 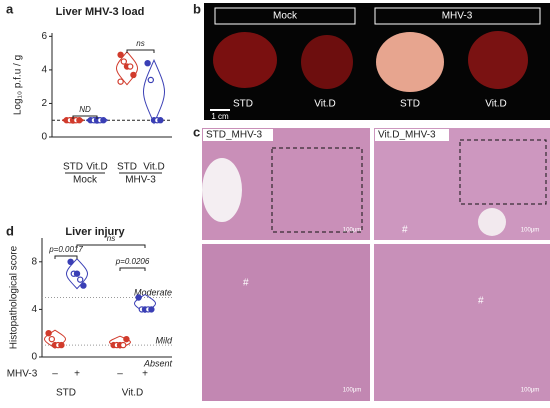 What do you see at coordinates (158, 363) in the screenshot?
I see `level-label: Absent` at bounding box center [158, 363].